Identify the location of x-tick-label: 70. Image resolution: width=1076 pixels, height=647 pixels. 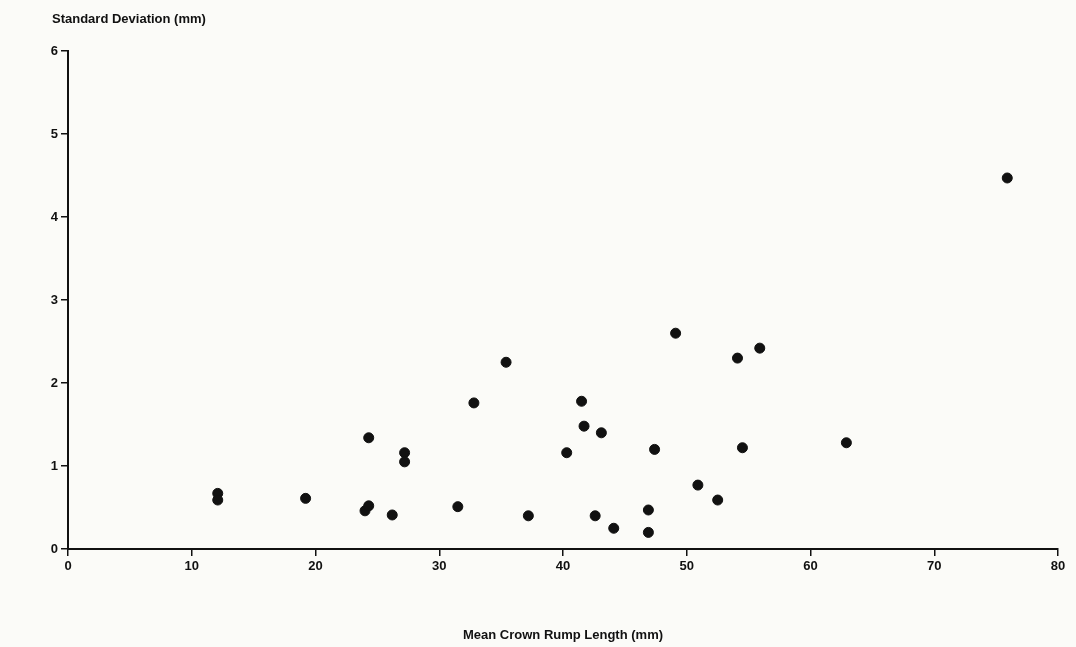
(934, 566).